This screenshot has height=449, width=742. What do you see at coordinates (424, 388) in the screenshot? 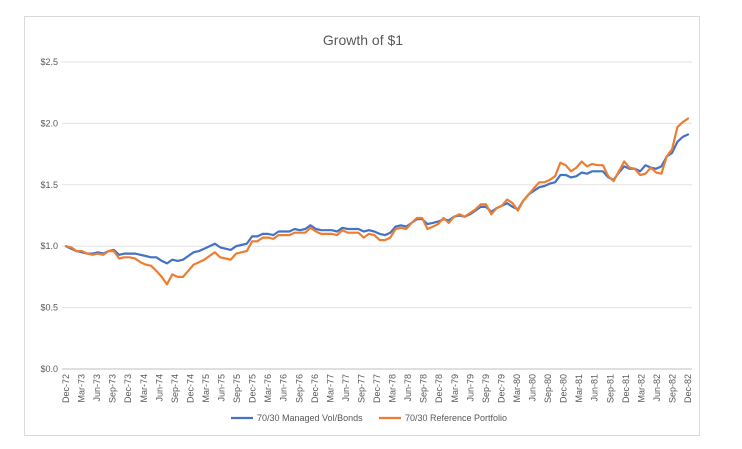
I see `x-tick-label: Sep-78` at bounding box center [424, 388].